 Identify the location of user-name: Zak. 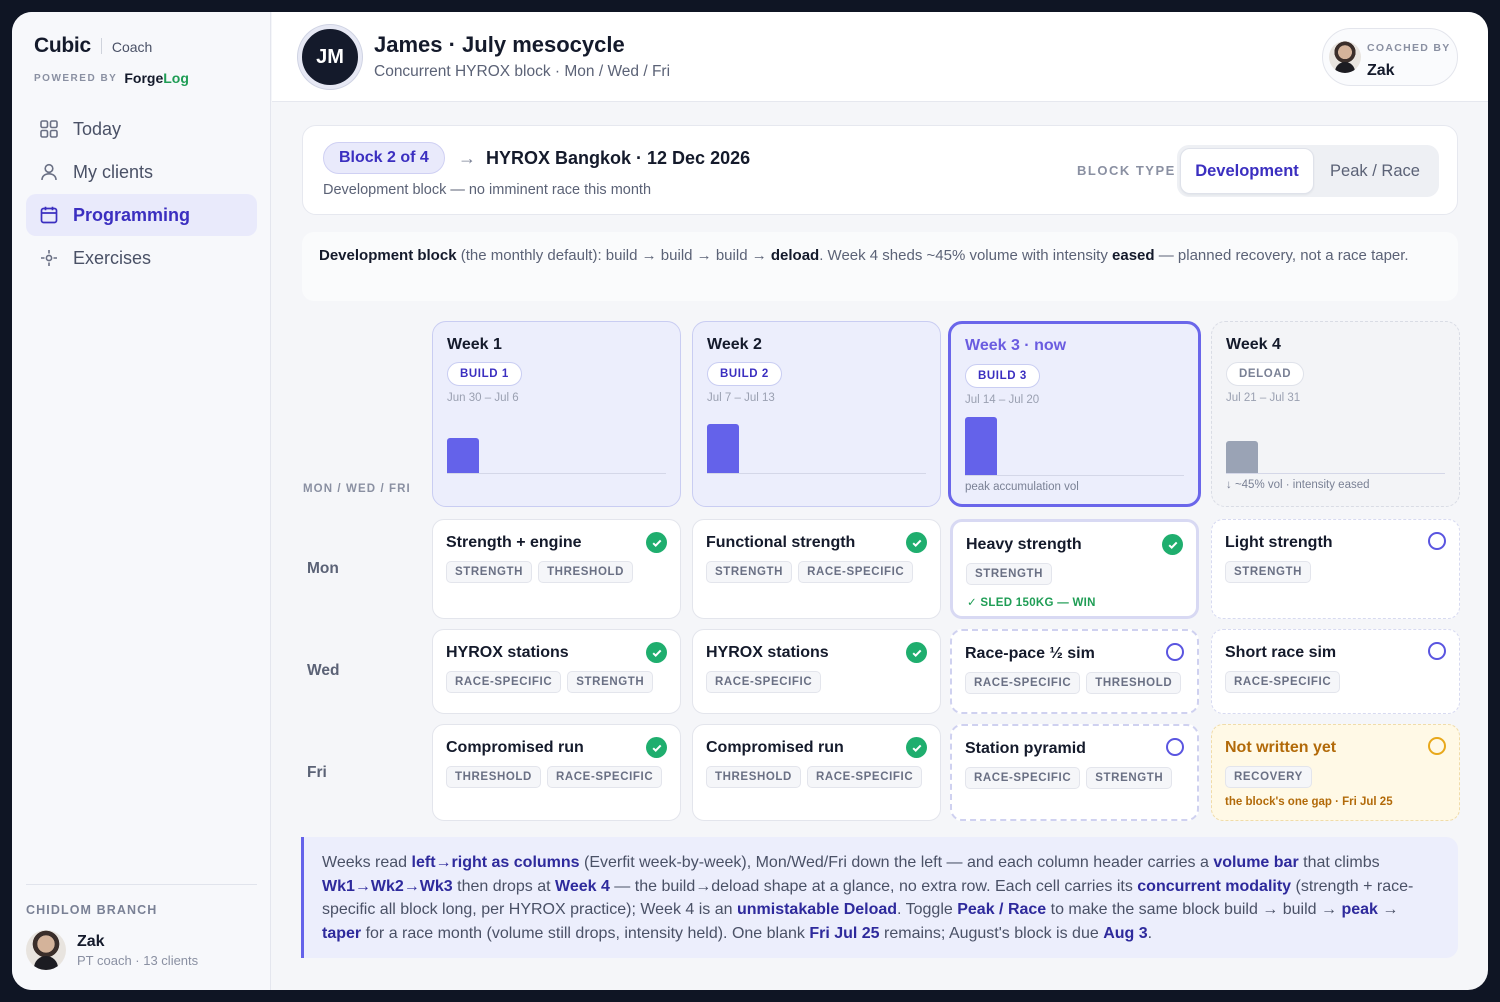
(91, 941).